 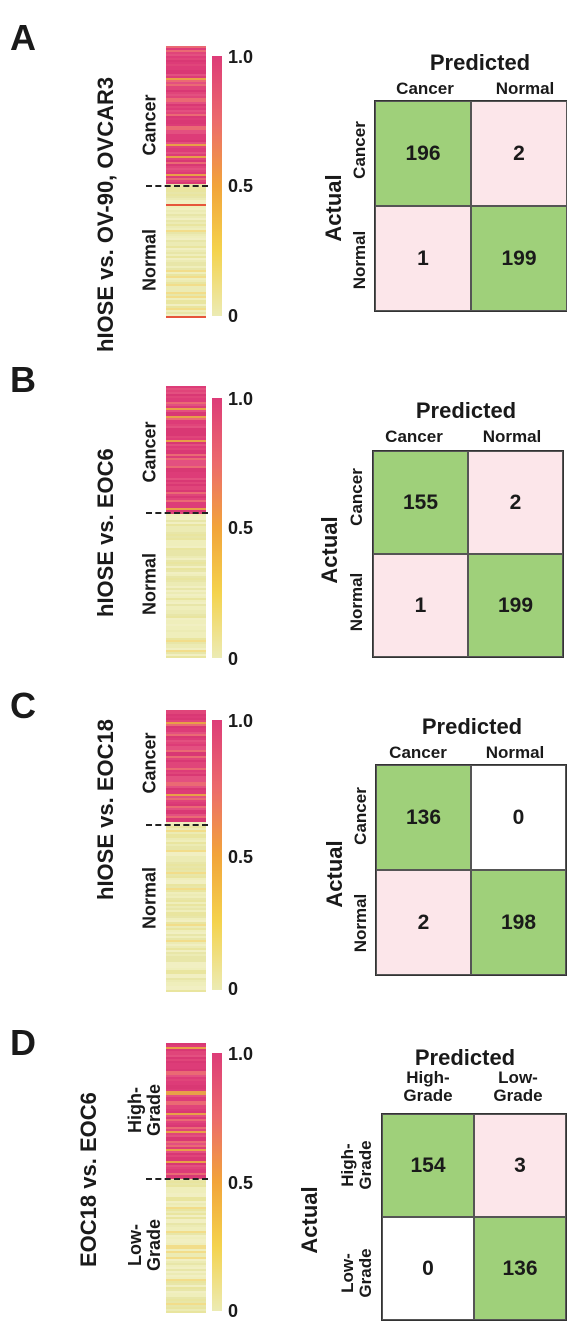 I want to click on panel-label: B, so click(x=23, y=379).